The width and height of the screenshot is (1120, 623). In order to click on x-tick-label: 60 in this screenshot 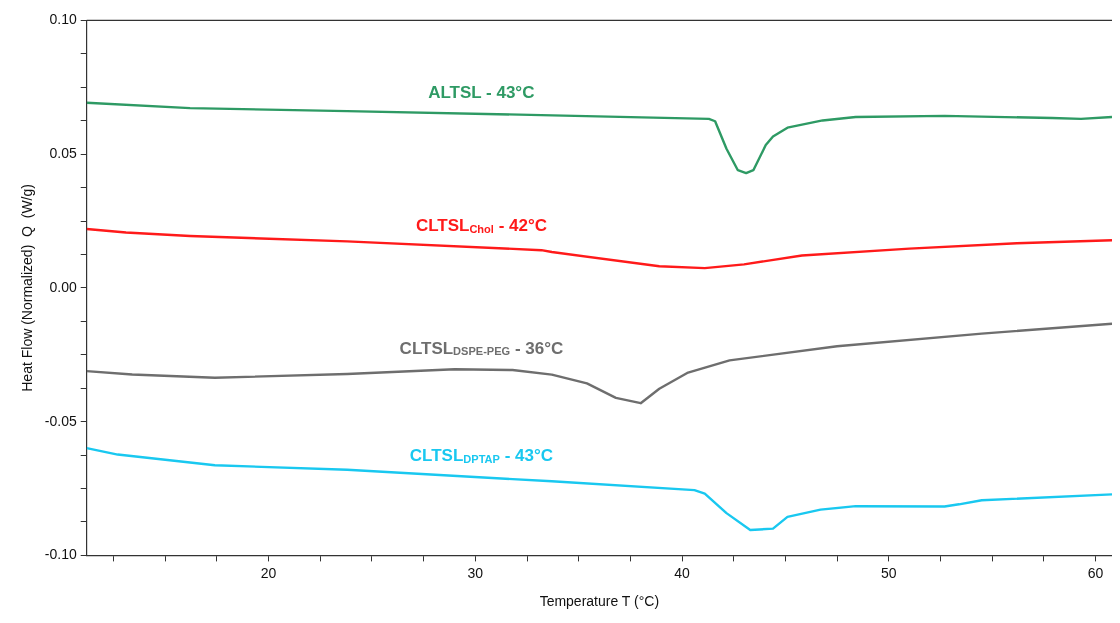, I will do `click(1095, 572)`.